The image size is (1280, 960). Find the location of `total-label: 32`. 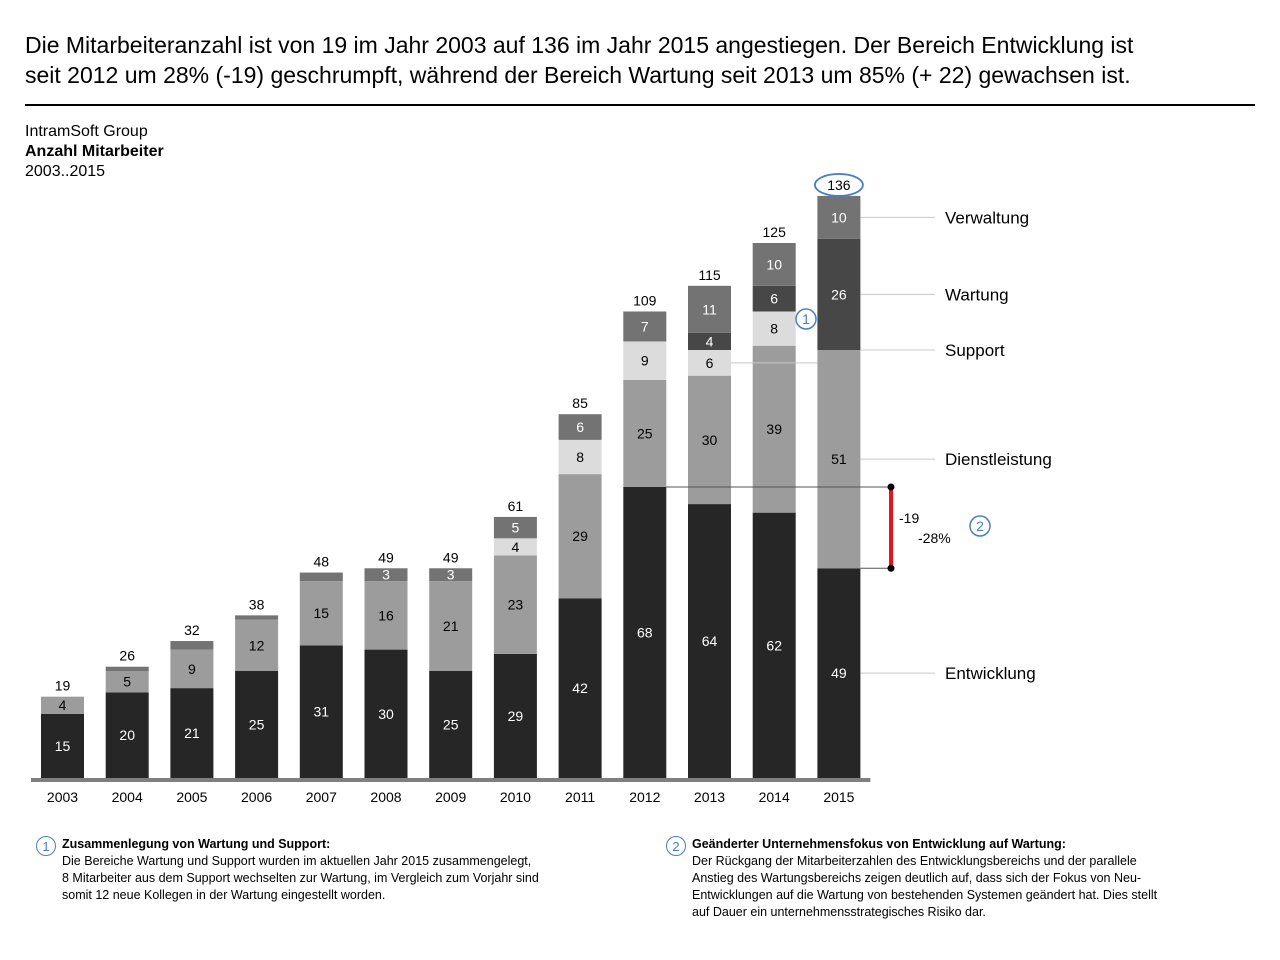

total-label: 32 is located at coordinates (192, 630).